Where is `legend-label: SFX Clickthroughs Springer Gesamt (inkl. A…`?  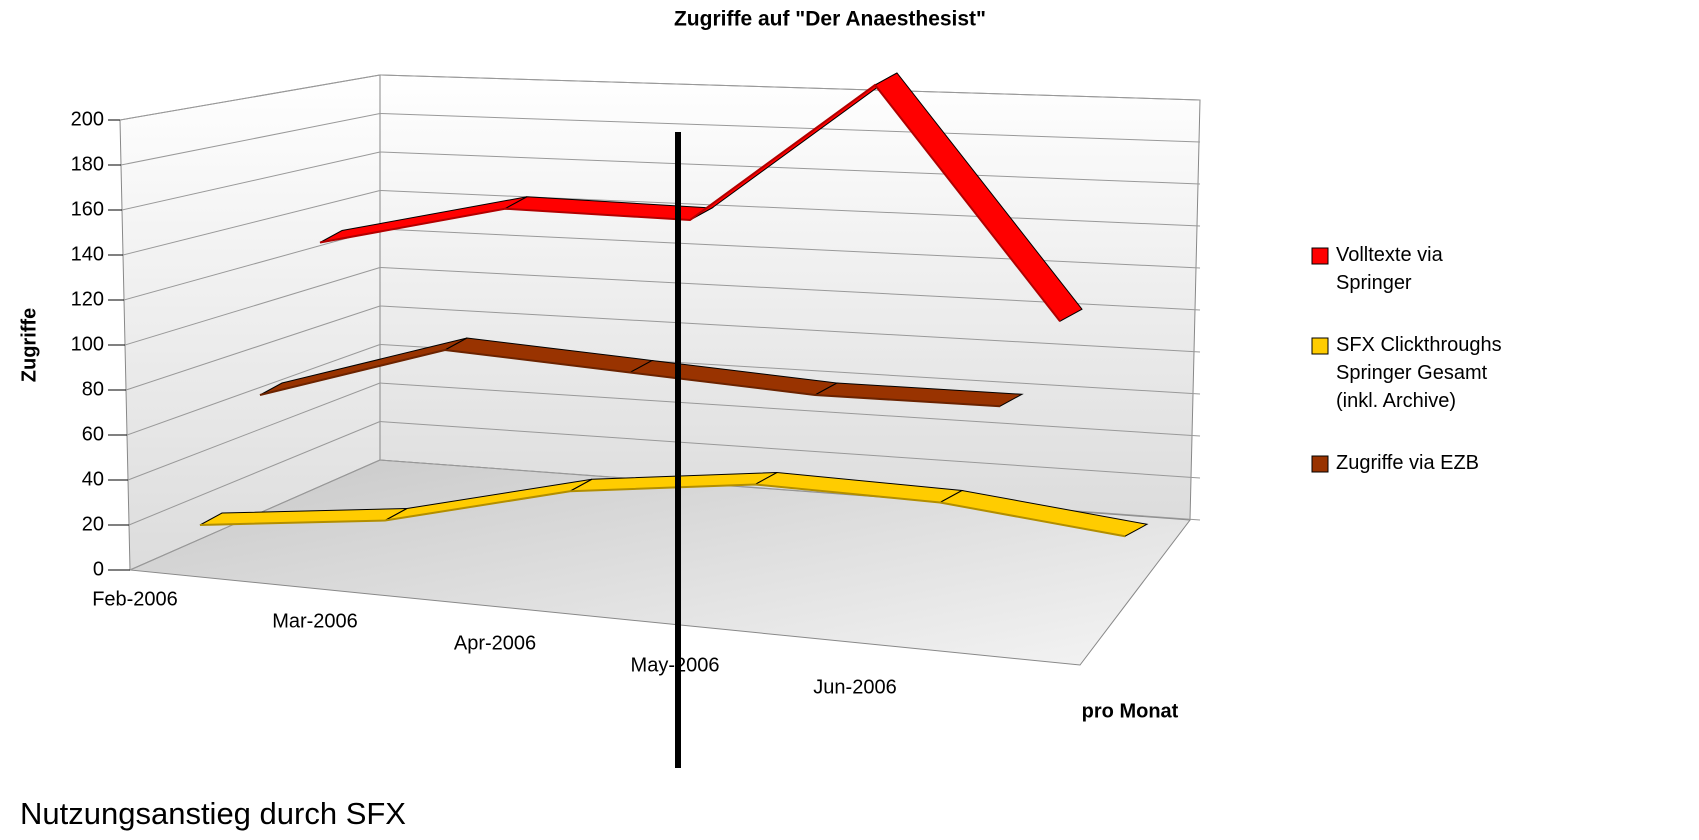
legend-label: SFX Clickthroughs Springer Gesamt (inkl. A… is located at coordinates (1419, 373).